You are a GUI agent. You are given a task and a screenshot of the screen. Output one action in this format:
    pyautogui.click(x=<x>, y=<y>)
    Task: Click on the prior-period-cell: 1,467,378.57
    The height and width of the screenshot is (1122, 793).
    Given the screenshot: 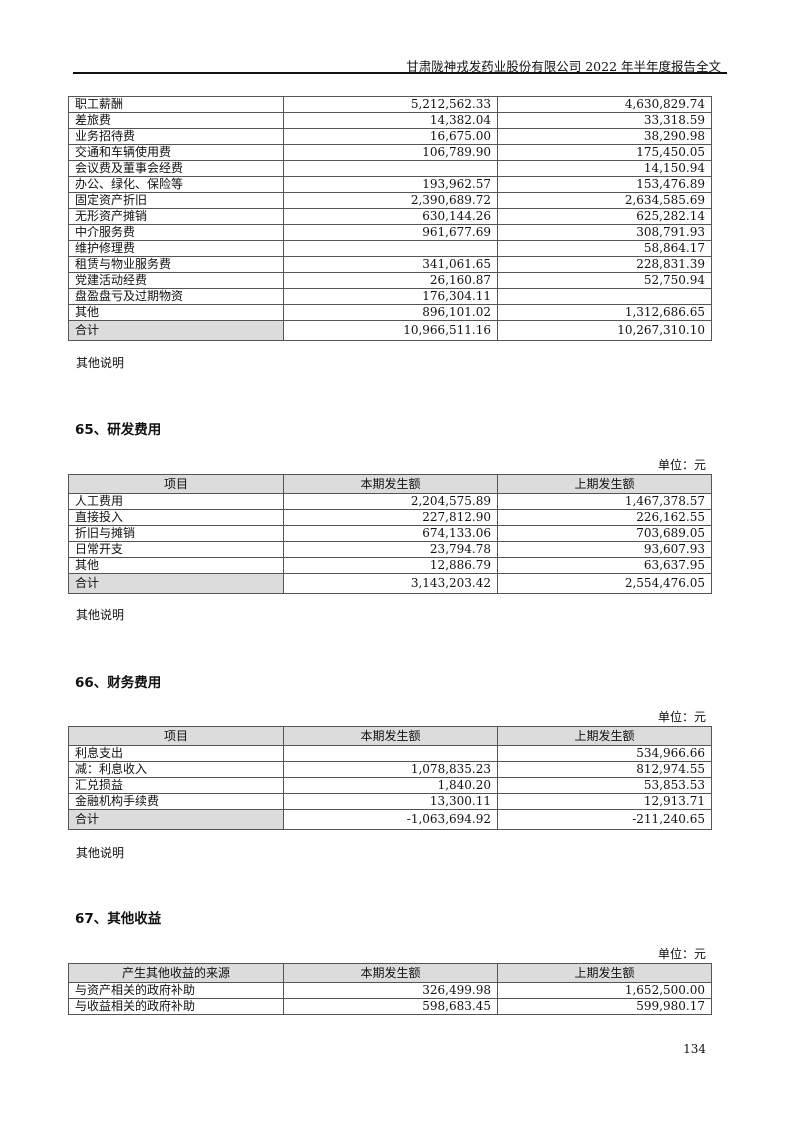 What is the action you would take?
    pyautogui.click(x=604, y=501)
    